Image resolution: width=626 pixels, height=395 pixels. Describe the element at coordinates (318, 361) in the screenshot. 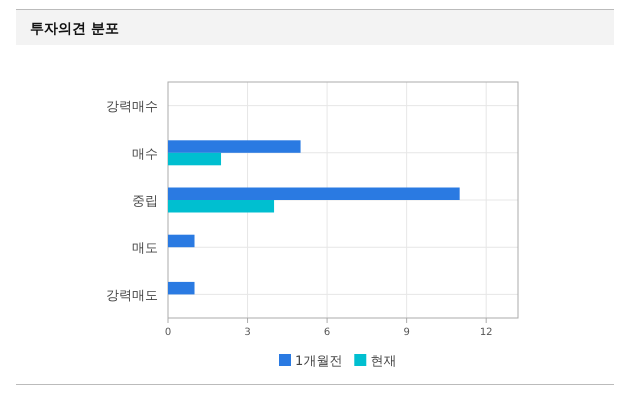

I see `legend-label: 1개월전` at that location.